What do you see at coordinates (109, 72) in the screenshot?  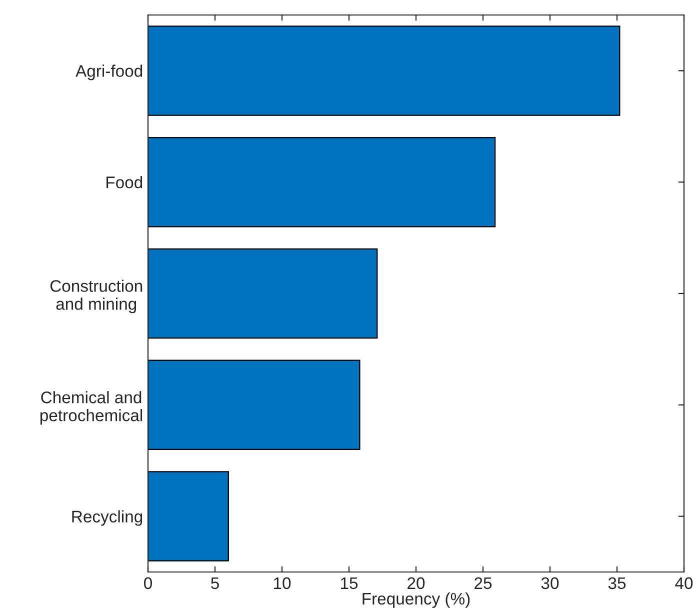 I see `y-tick-label: Agri-food` at bounding box center [109, 72].